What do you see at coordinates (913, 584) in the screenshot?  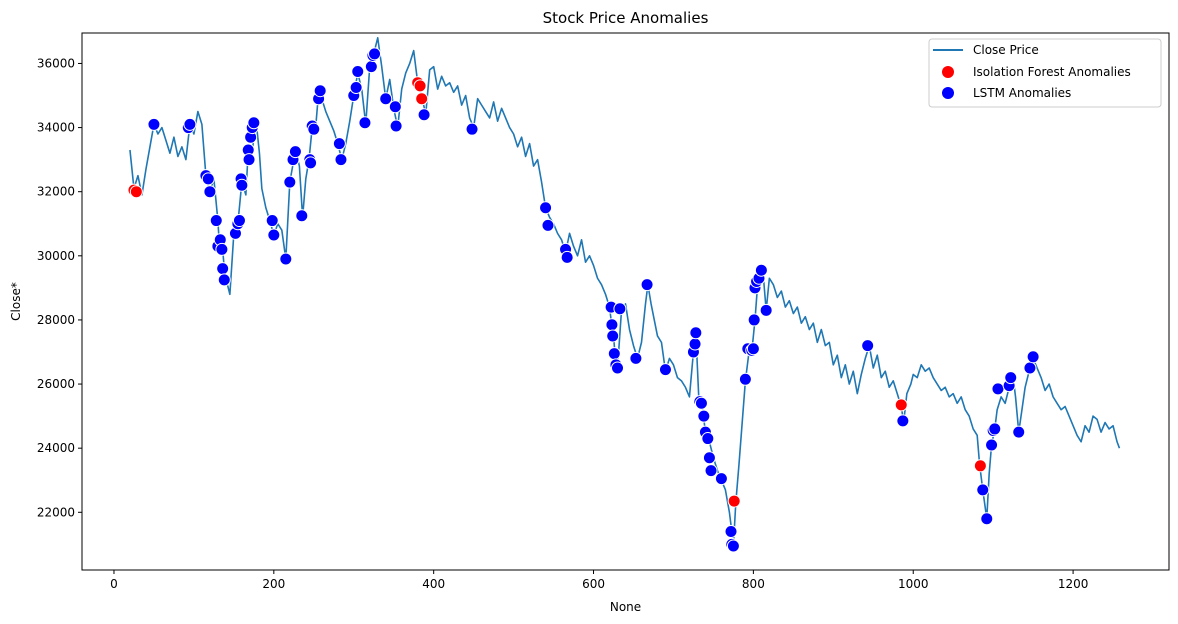 I see `x-tick-label: 1000` at bounding box center [913, 584].